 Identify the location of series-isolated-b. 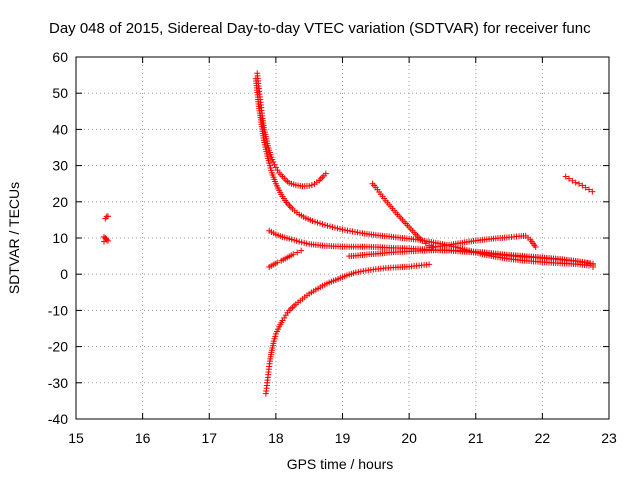
(105, 239).